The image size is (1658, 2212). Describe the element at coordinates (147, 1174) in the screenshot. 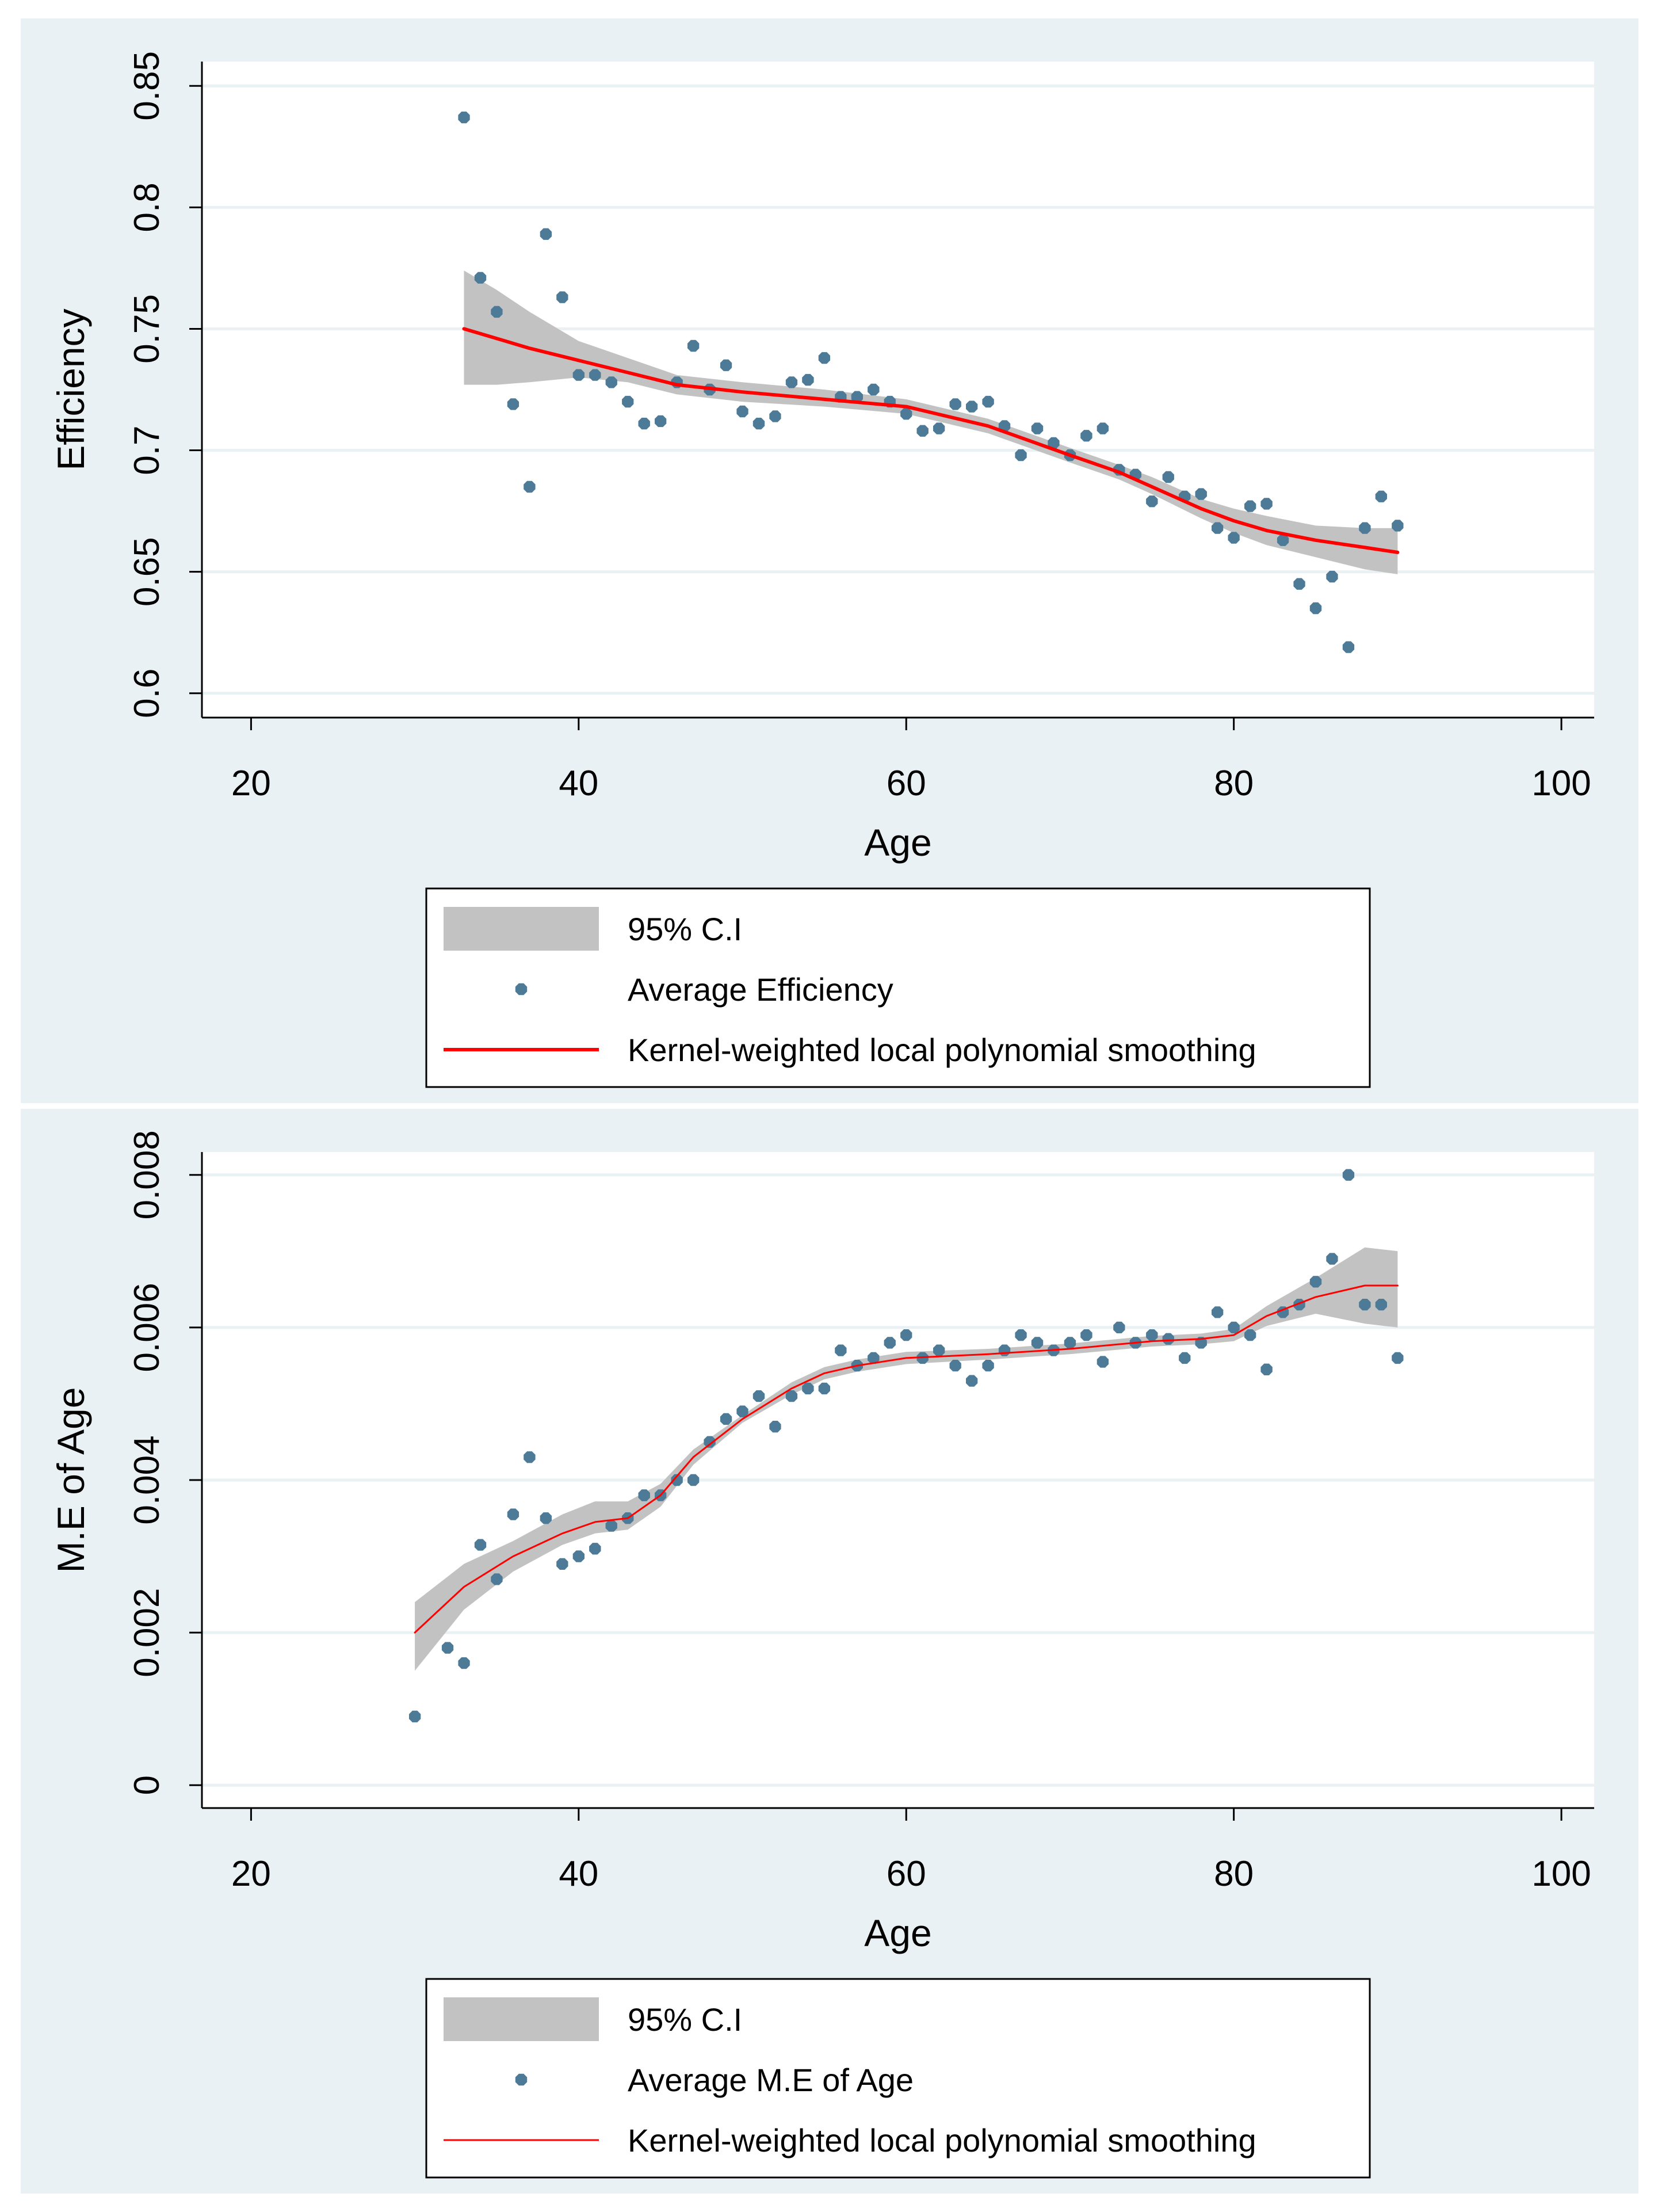

I see `y-tick-label: 0.008` at that location.